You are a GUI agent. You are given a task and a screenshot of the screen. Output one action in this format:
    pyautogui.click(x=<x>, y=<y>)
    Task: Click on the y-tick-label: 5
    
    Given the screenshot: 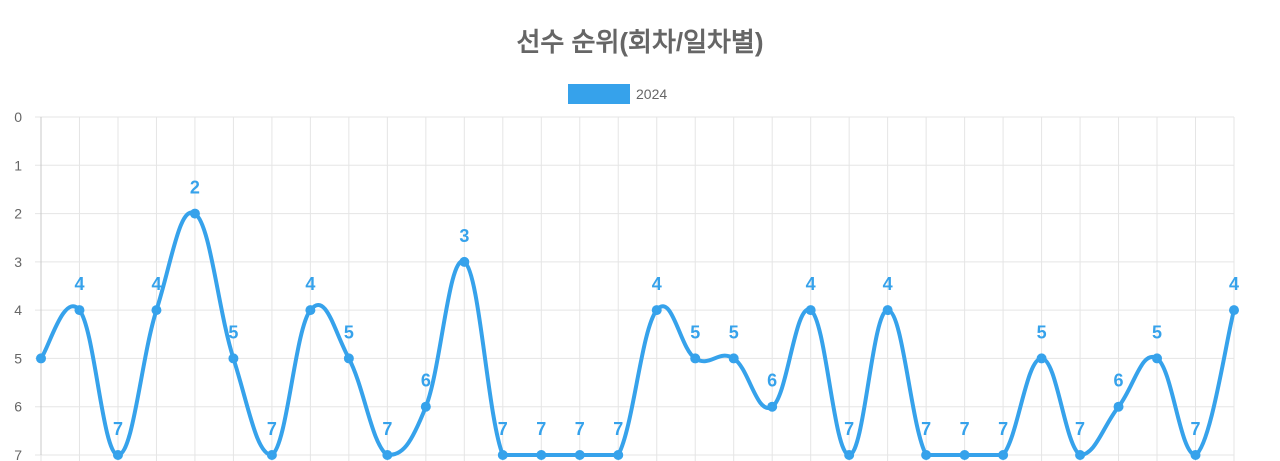 What is the action you would take?
    pyautogui.click(x=18, y=358)
    